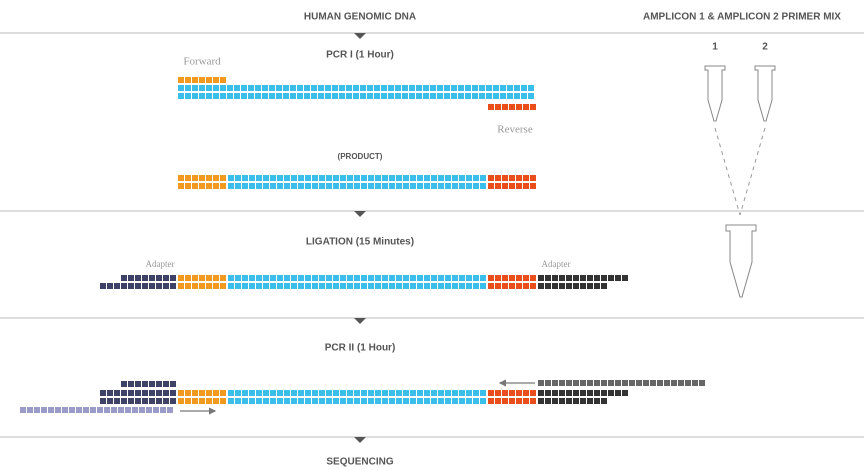 The image size is (864, 470). Describe the element at coordinates (742, 17) in the screenshot. I see `header-right: AMPLICON 1 & AMPLICON 2 PRIMER MIX` at that location.